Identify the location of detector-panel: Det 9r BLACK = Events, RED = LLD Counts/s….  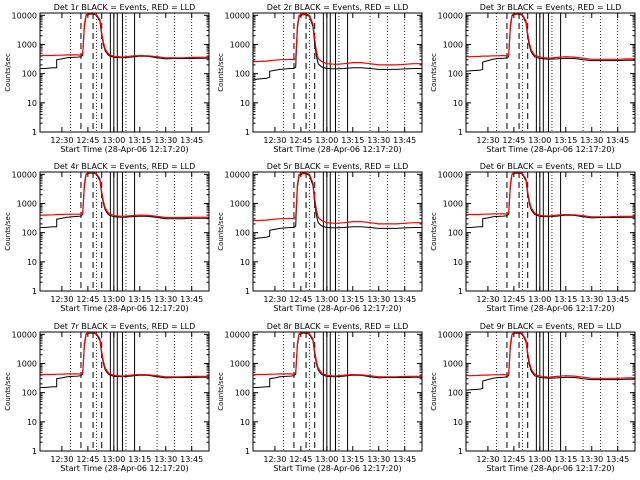
(533, 397).